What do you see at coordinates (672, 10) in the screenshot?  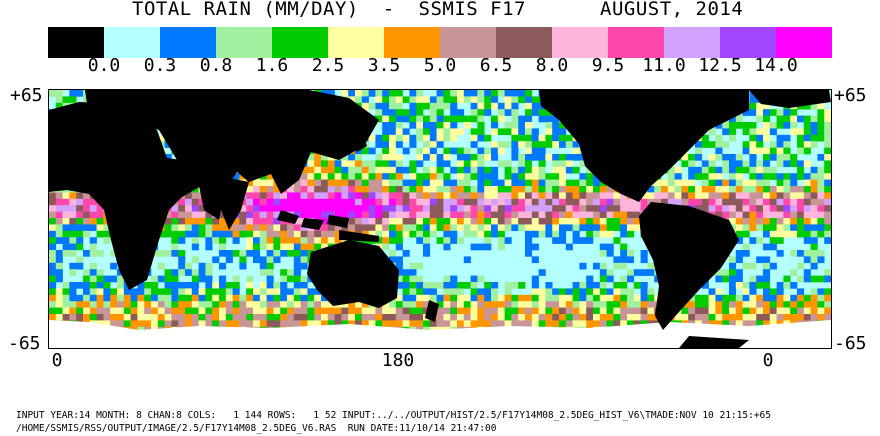 I see `title-date: AUGUST, 2014` at bounding box center [672, 10].